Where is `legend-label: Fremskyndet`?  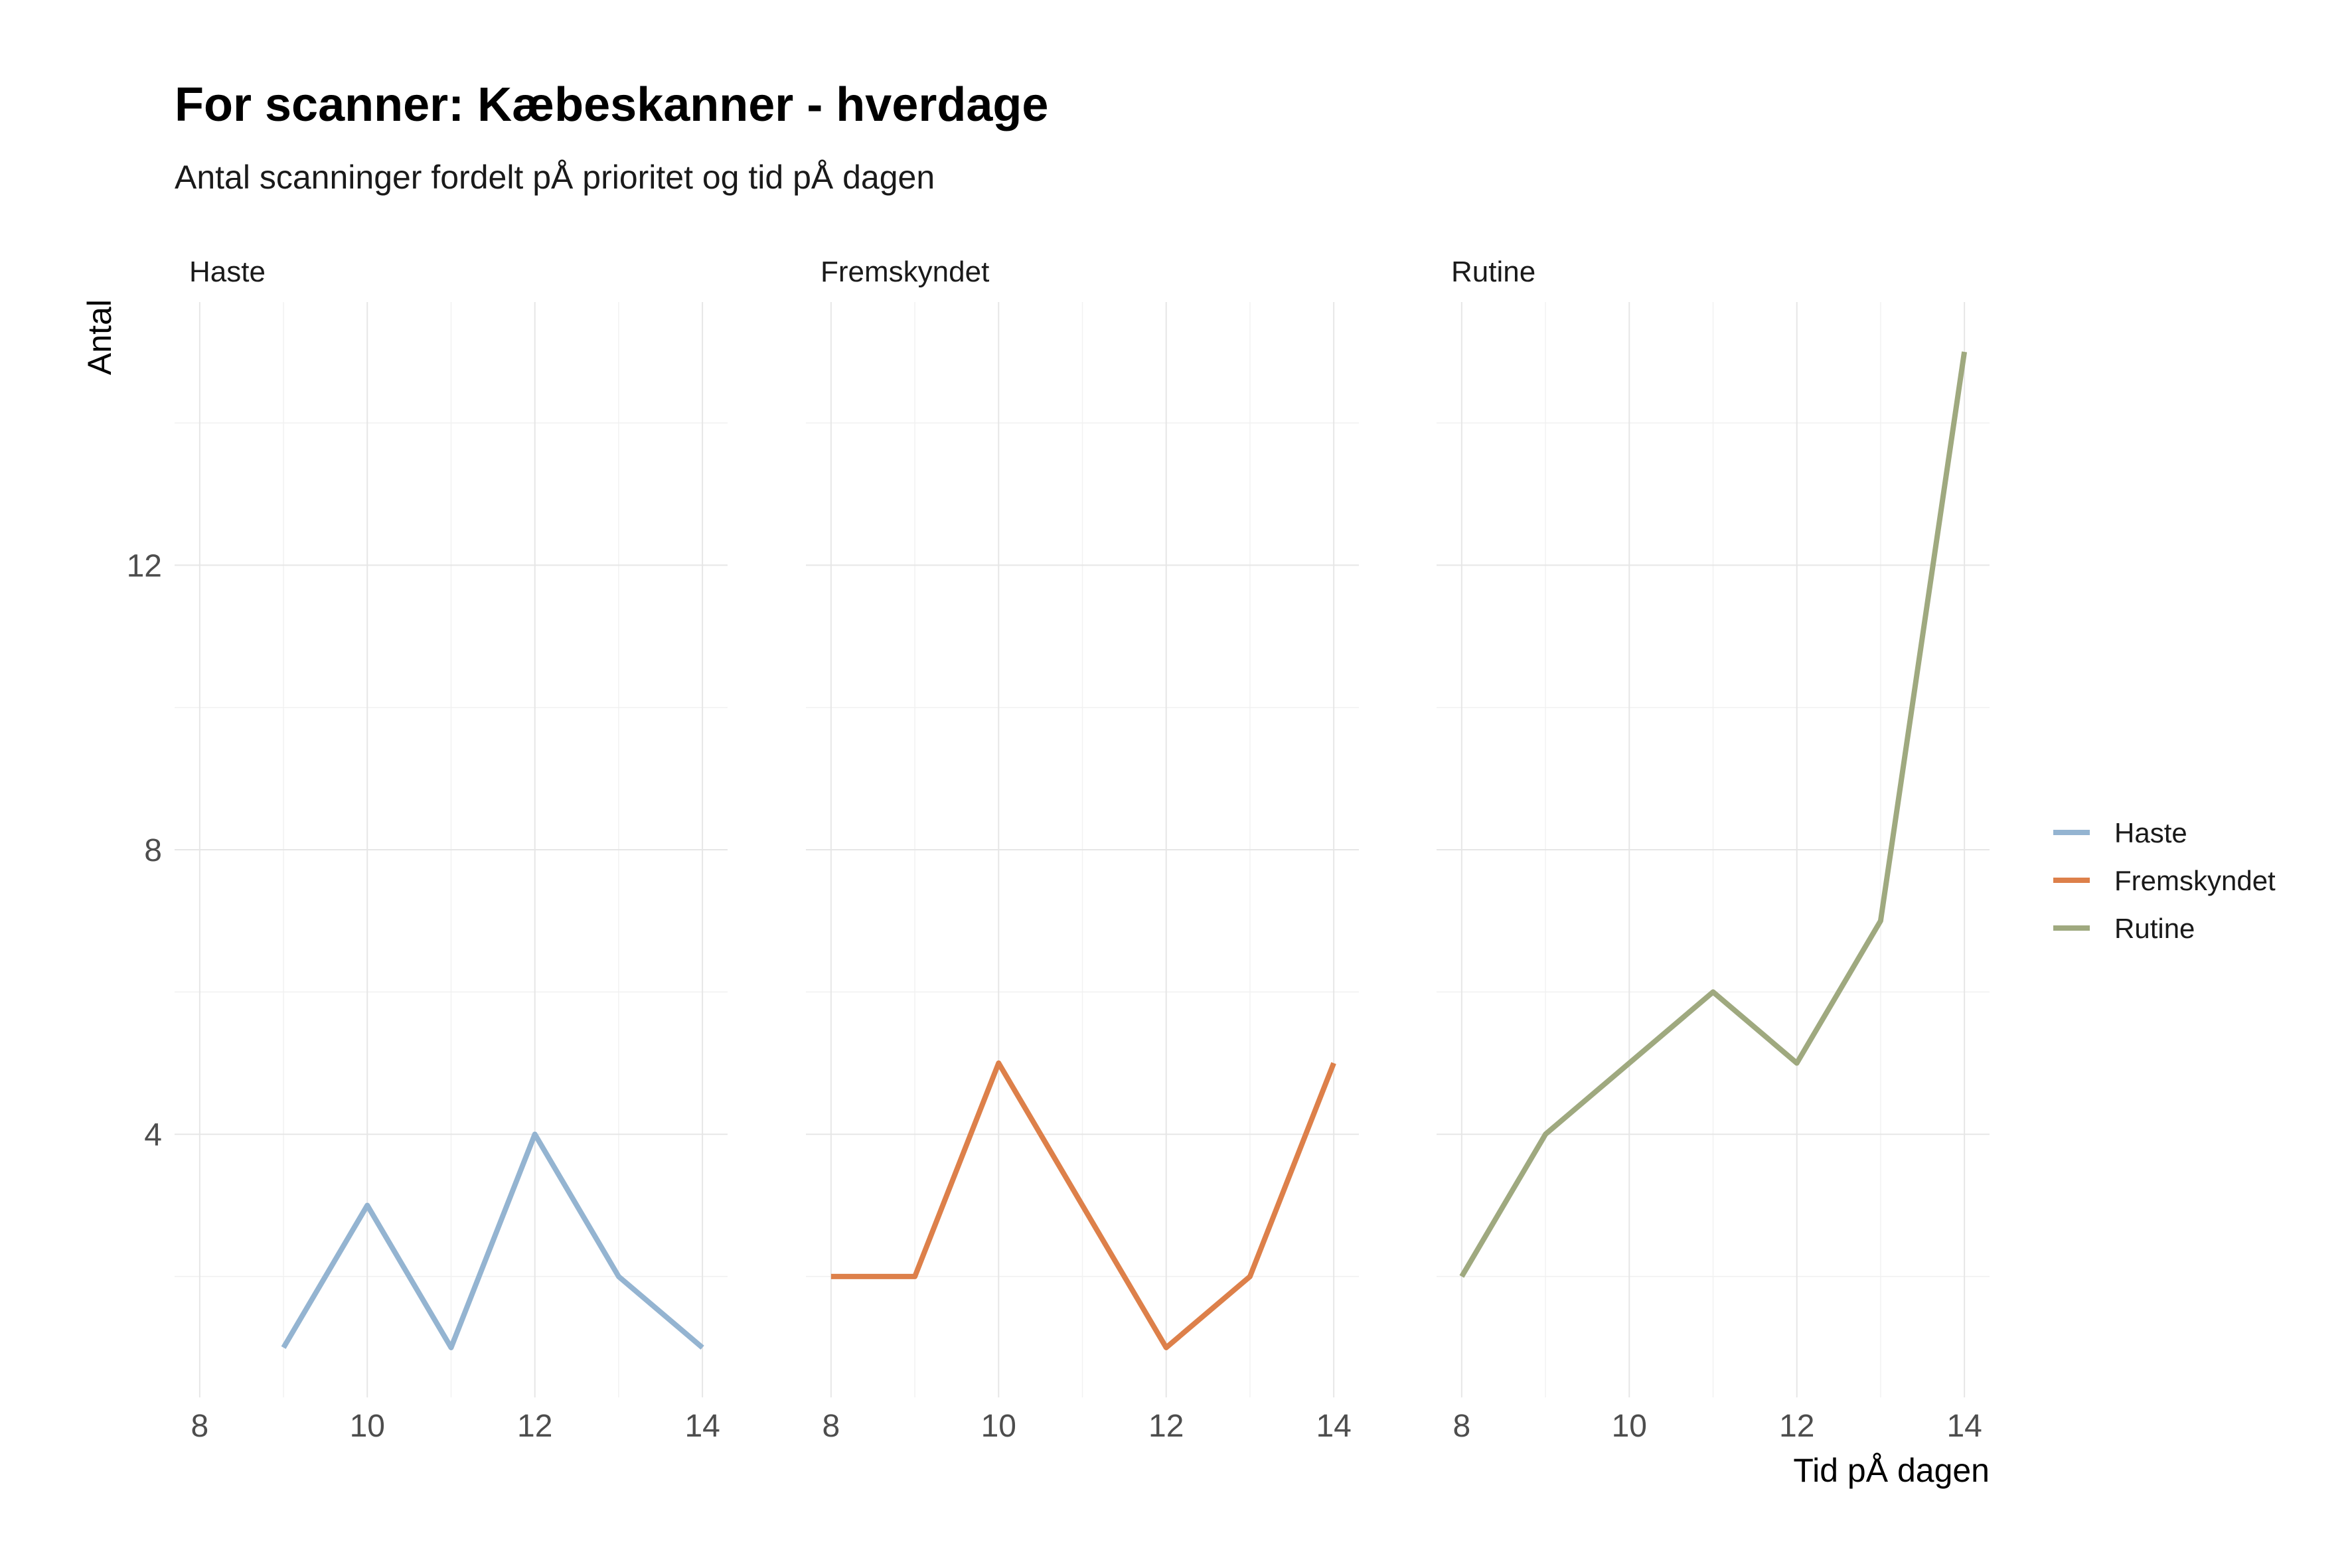 legend-label: Fremskyndet is located at coordinates (2195, 880).